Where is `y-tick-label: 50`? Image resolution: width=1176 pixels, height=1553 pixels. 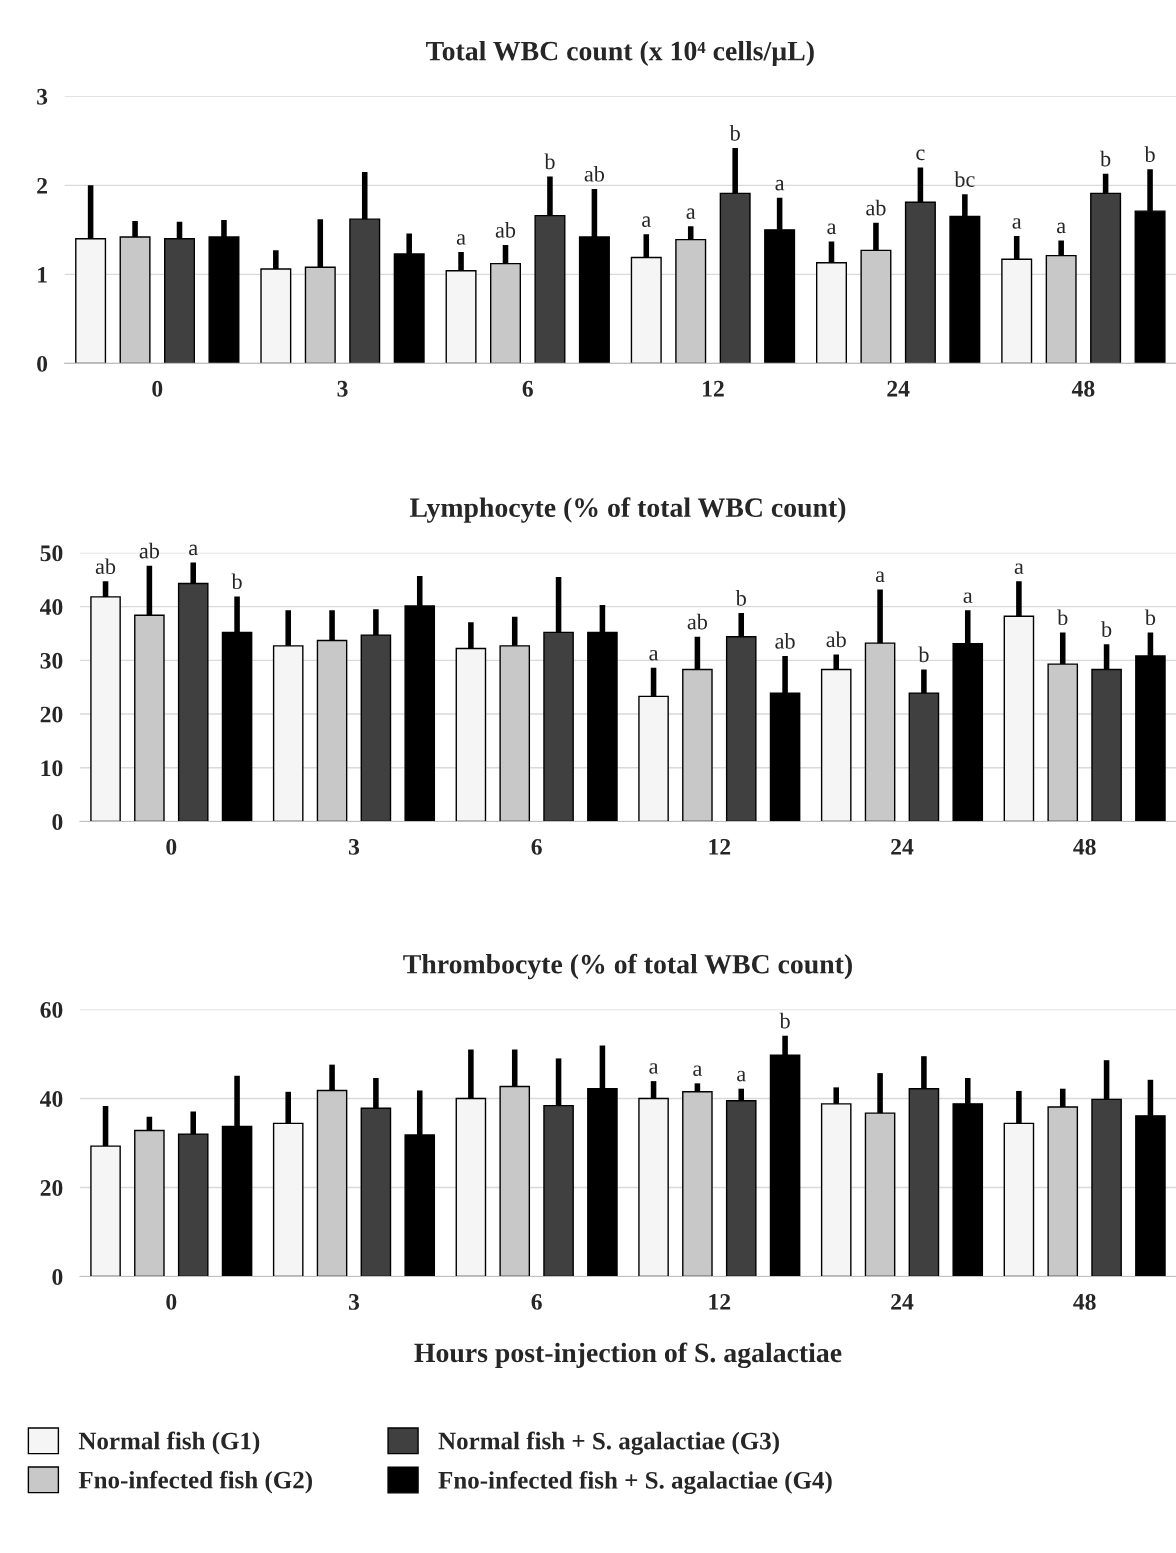
y-tick-label: 50 is located at coordinates (51, 553).